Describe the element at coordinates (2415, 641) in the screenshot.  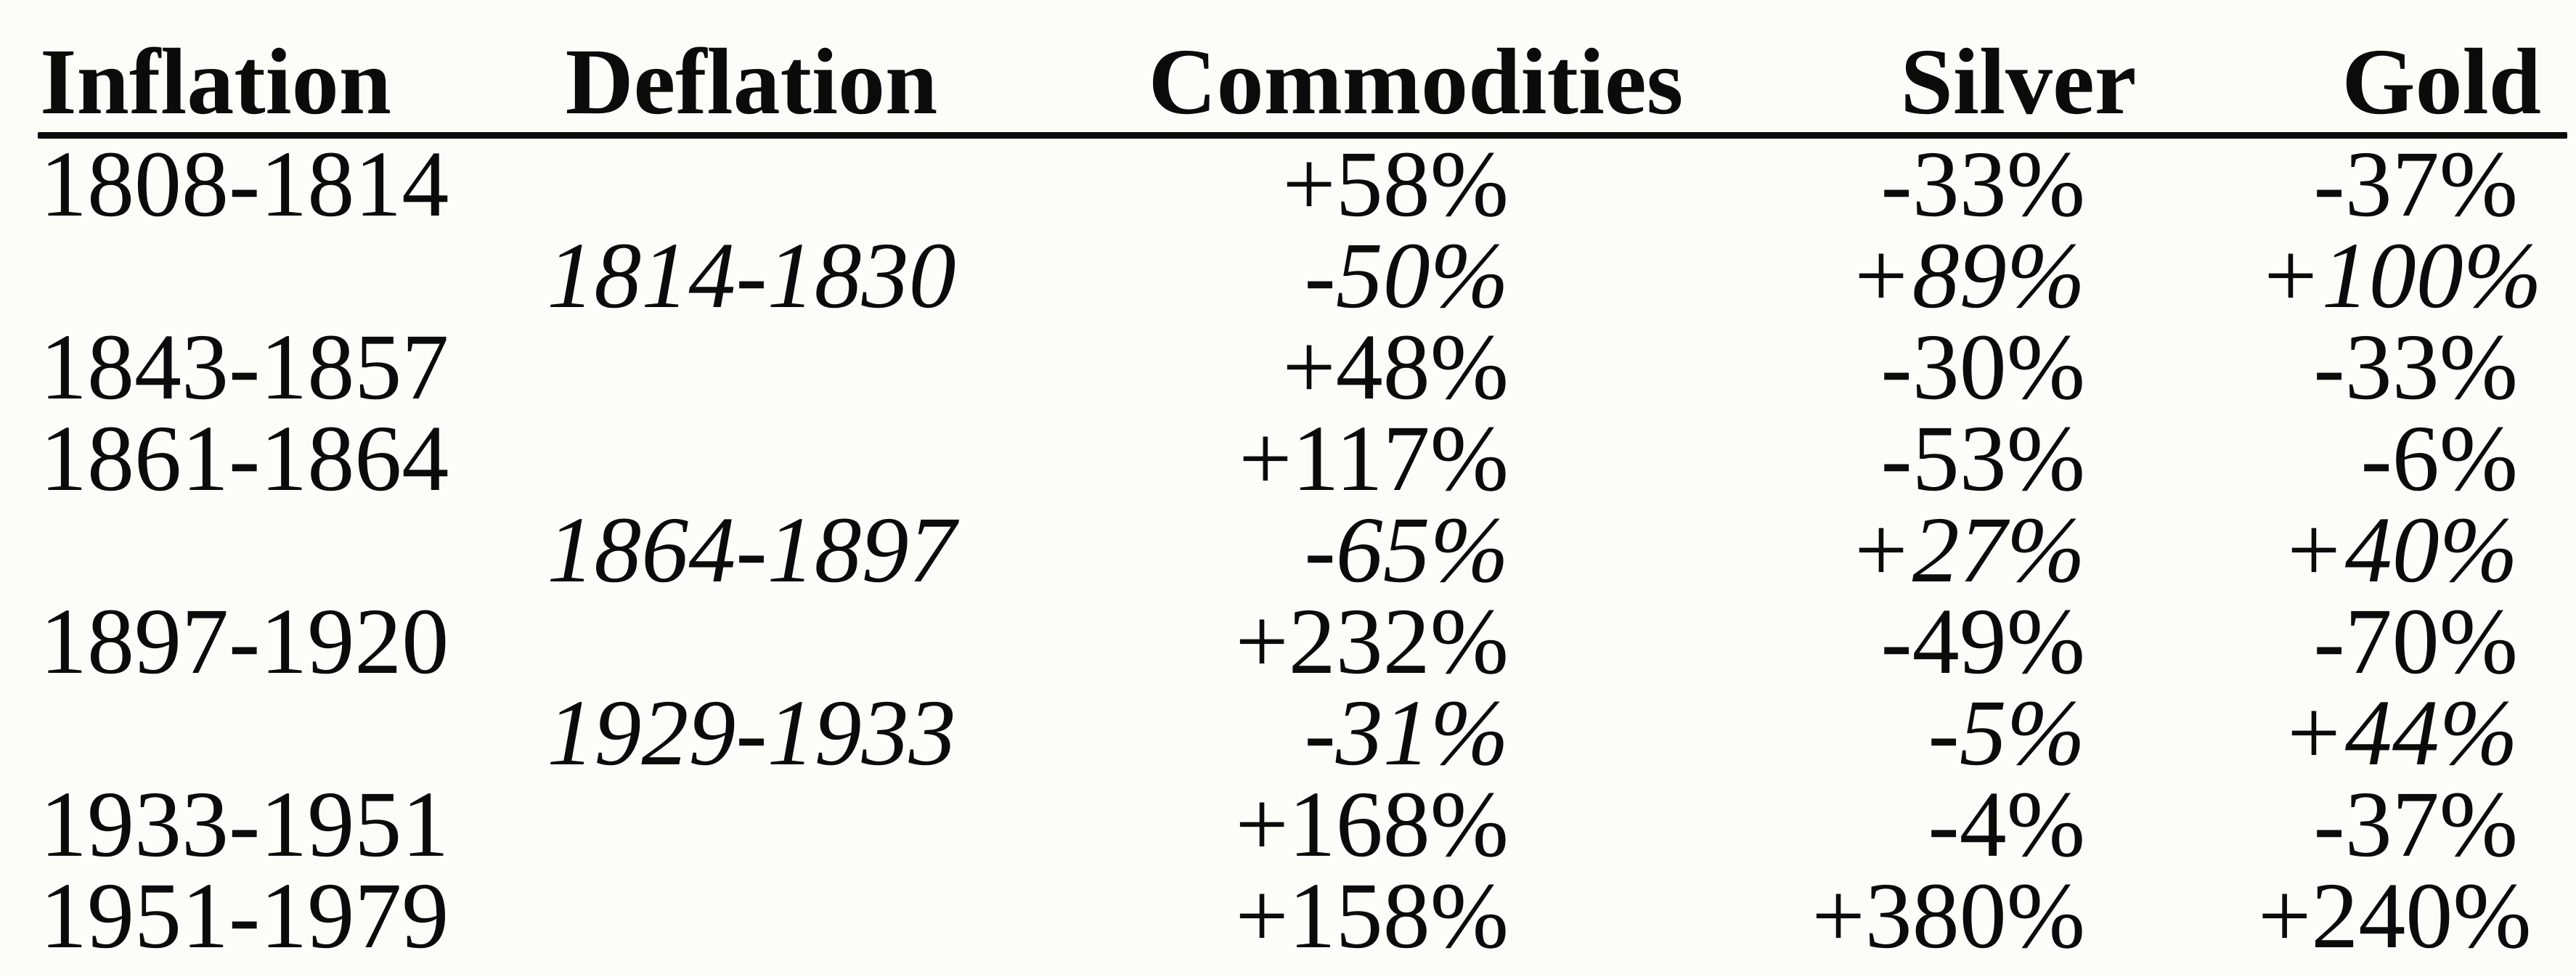
I see `value-cell: -70%` at that location.